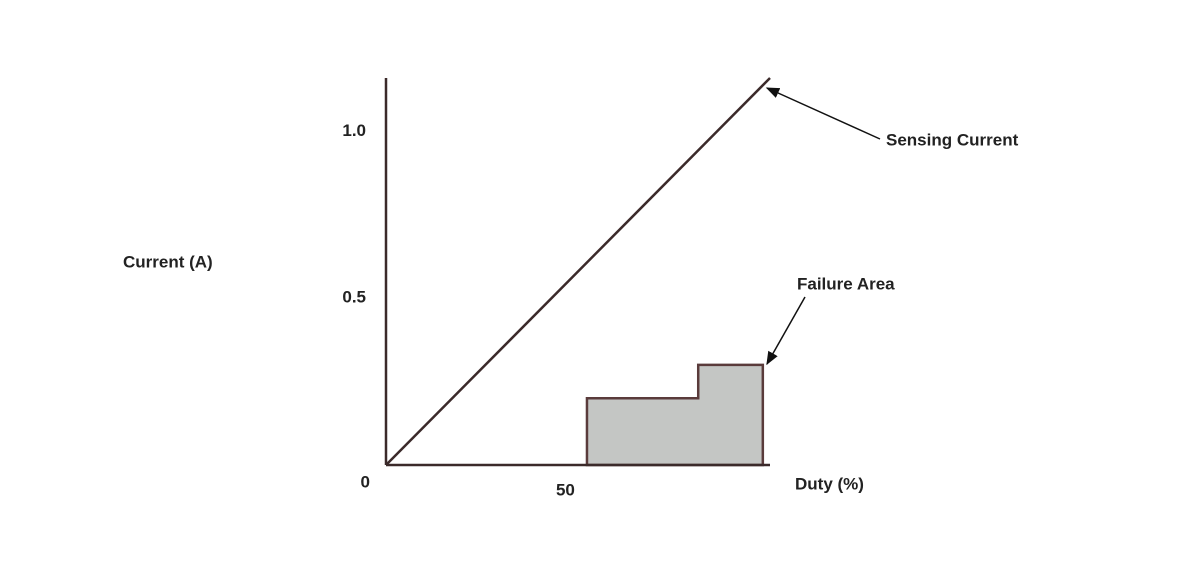  I want to click on y-tick-label: 1.0, so click(354, 130).